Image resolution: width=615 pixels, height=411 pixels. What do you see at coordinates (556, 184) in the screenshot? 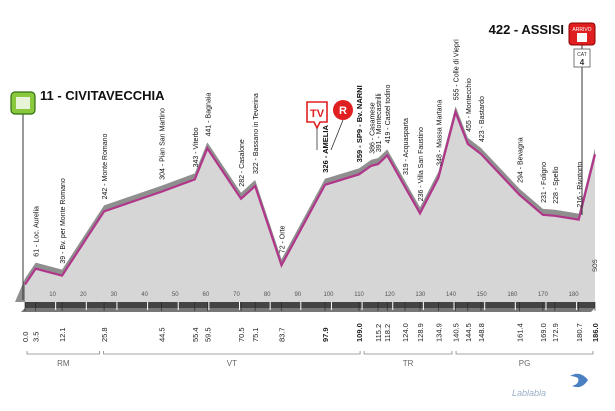
I see `place-label: 228 - Spello` at bounding box center [556, 184].